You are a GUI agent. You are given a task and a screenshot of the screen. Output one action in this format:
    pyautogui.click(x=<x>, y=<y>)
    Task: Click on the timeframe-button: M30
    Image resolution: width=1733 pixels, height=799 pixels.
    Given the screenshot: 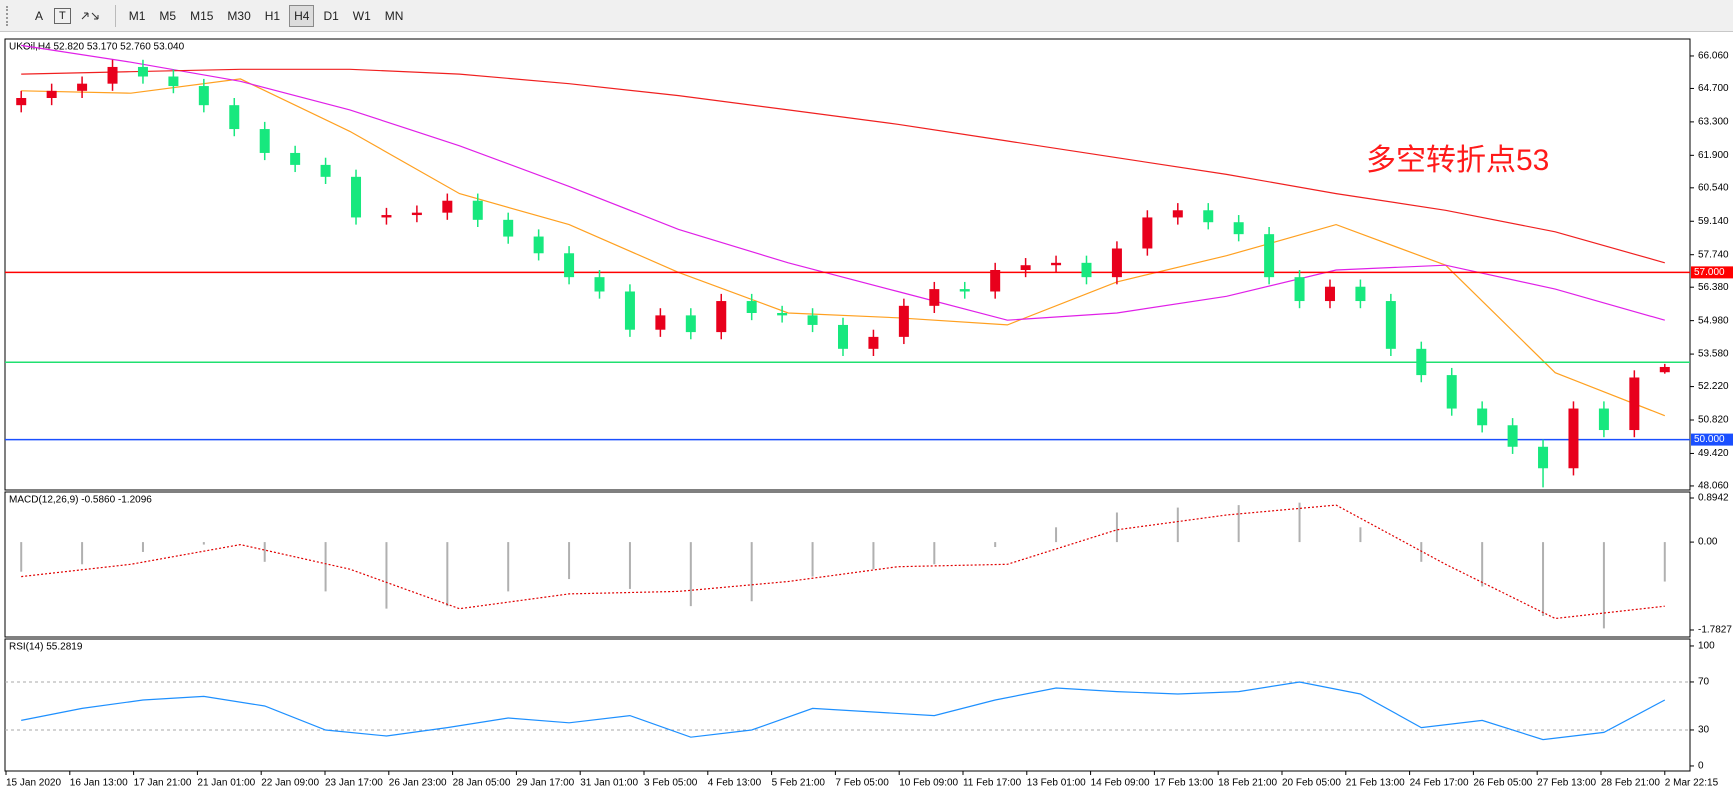 What is the action you would take?
    pyautogui.click(x=239, y=15)
    